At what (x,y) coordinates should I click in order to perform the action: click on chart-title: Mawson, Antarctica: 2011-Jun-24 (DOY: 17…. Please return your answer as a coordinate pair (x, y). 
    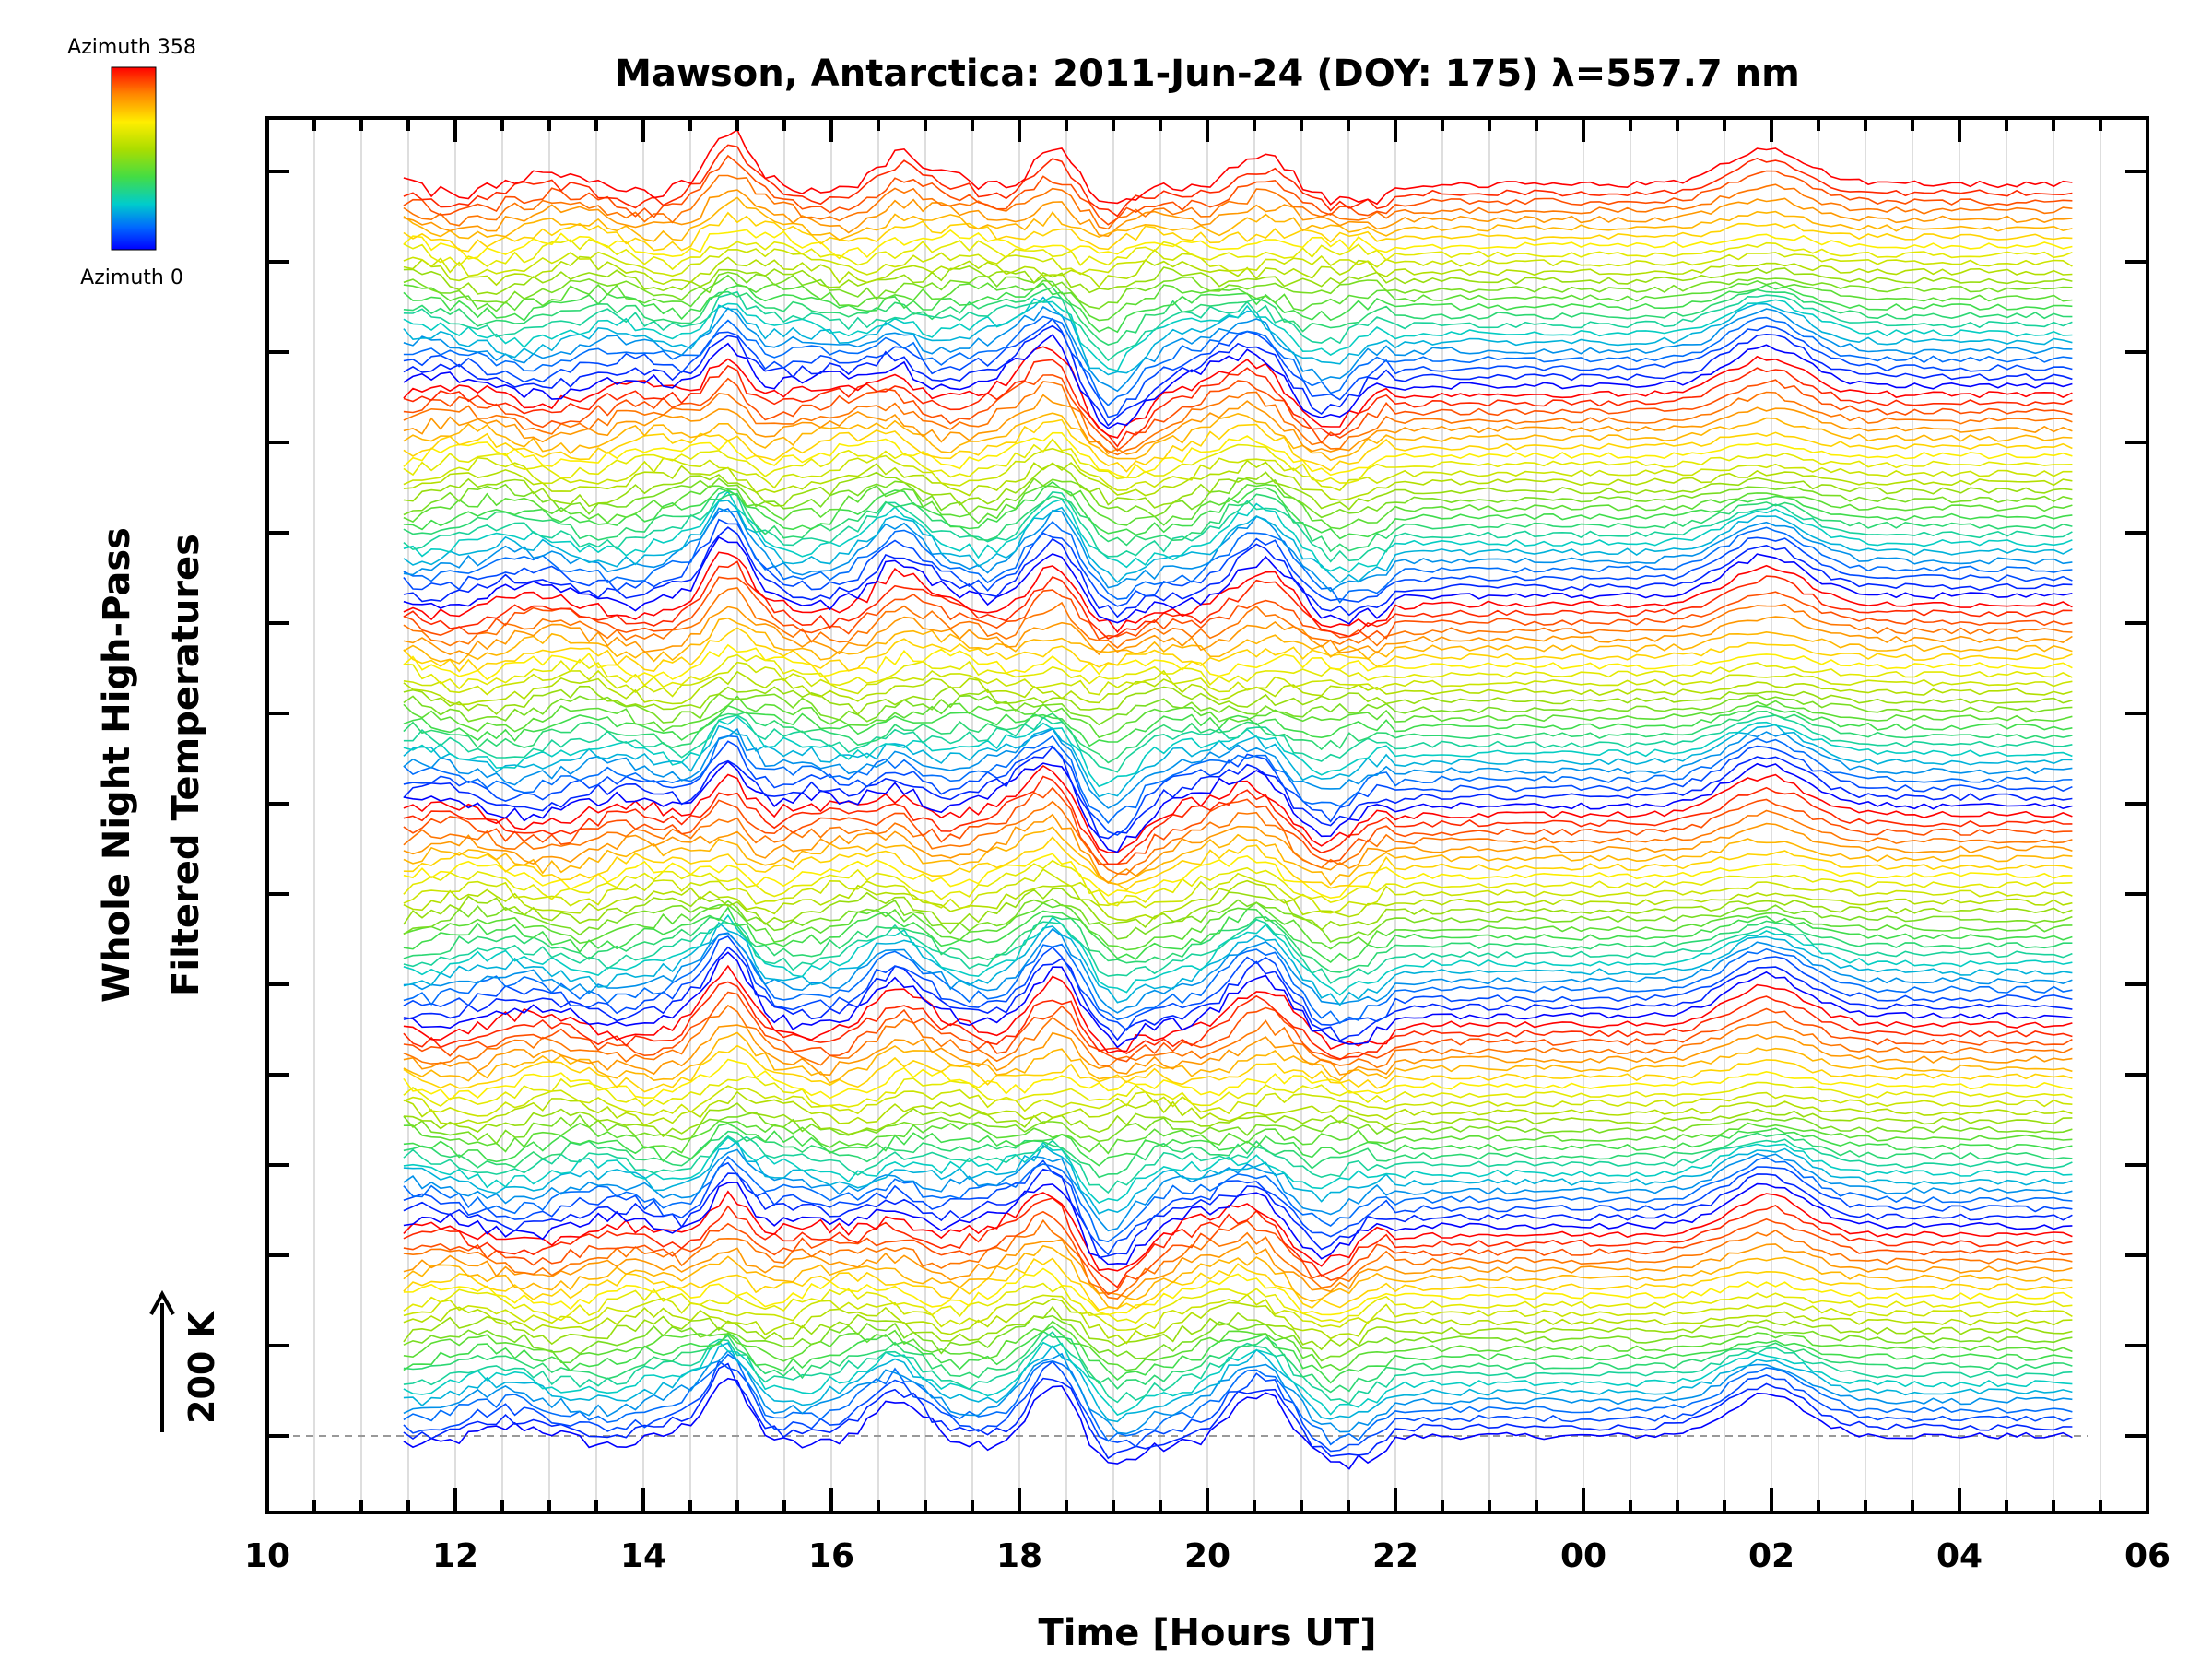
    Looking at the image, I should click on (1207, 74).